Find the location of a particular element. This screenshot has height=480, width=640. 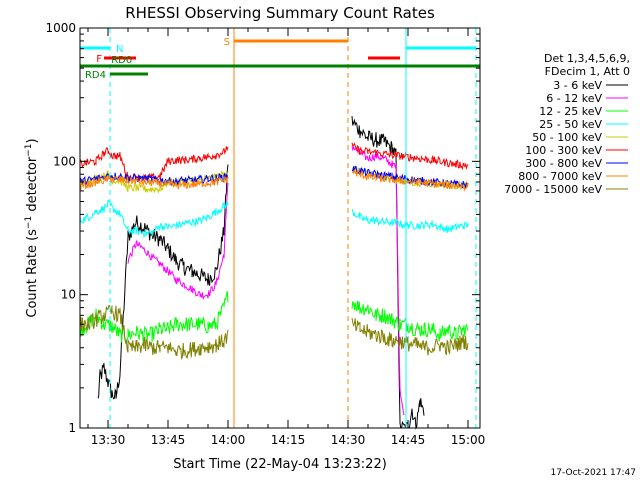

series-2-trace is located at coordinates (274, 316).